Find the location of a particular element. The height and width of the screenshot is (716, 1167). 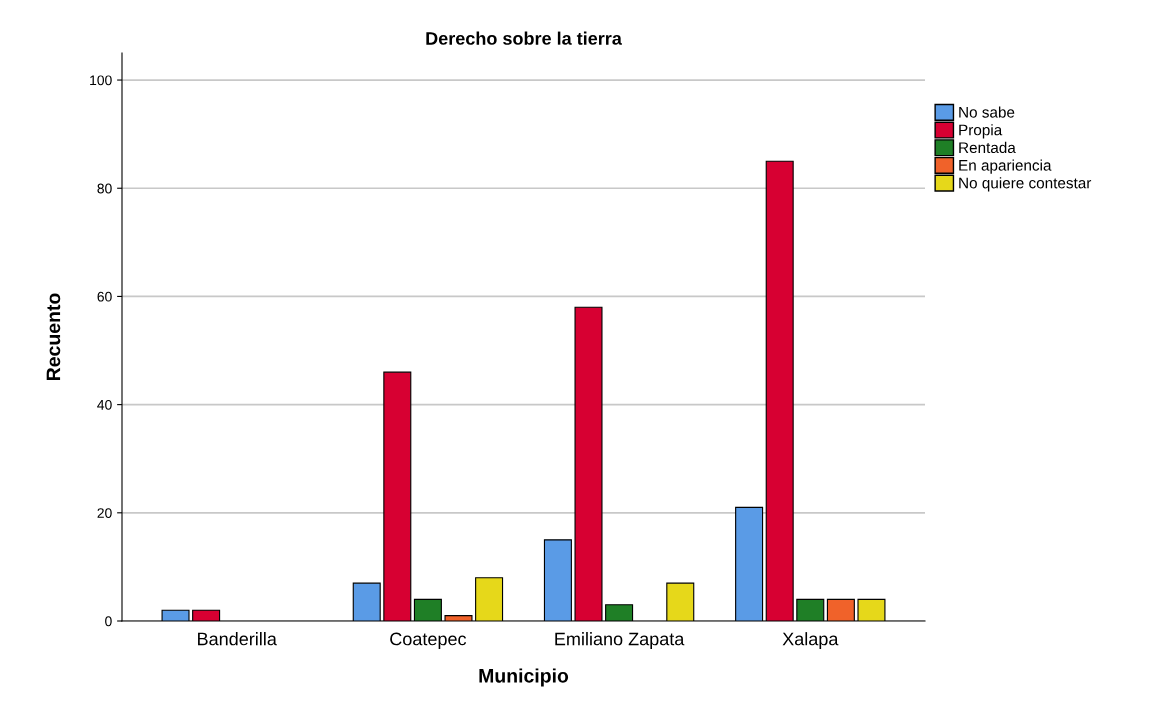

legend-label: En apariencia is located at coordinates (1005, 166).